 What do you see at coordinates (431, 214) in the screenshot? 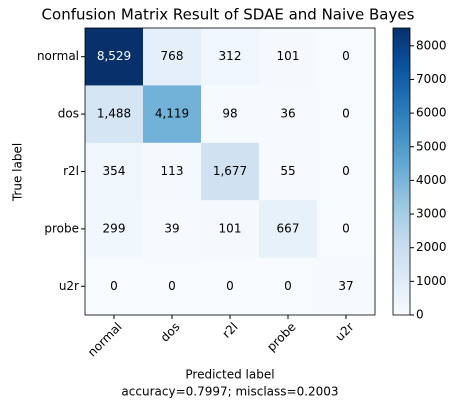
I see `colorbar-tick-label: 3000` at bounding box center [431, 214].